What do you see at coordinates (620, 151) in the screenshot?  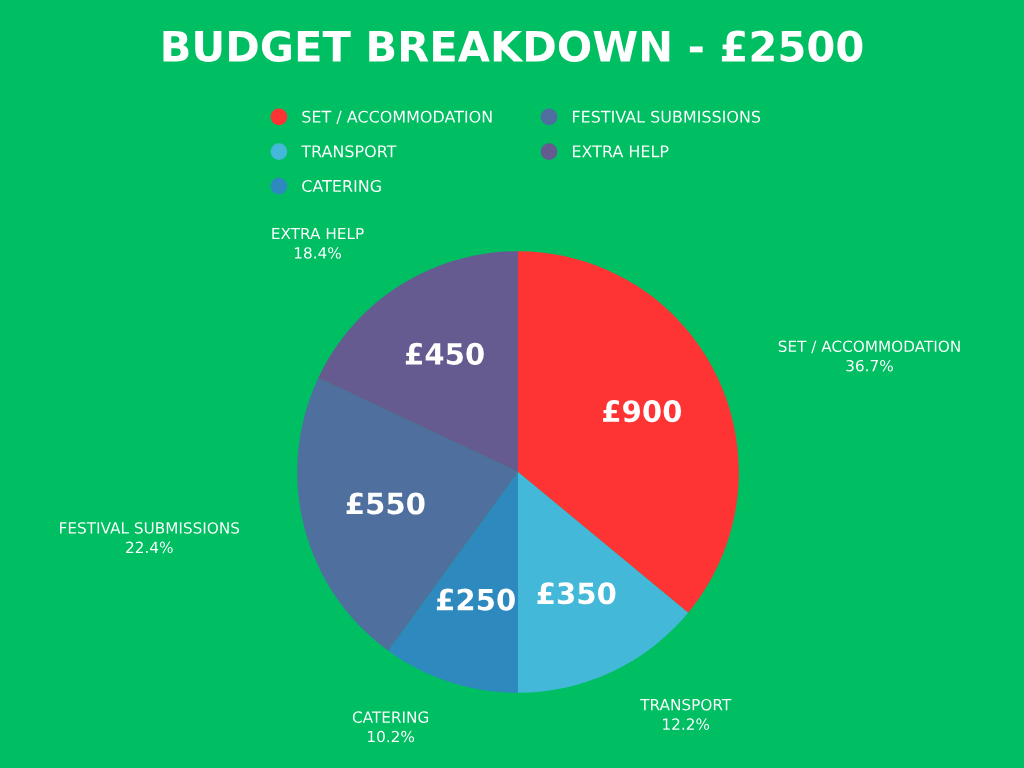 I see `legend-label: EXTRA HELP` at bounding box center [620, 151].